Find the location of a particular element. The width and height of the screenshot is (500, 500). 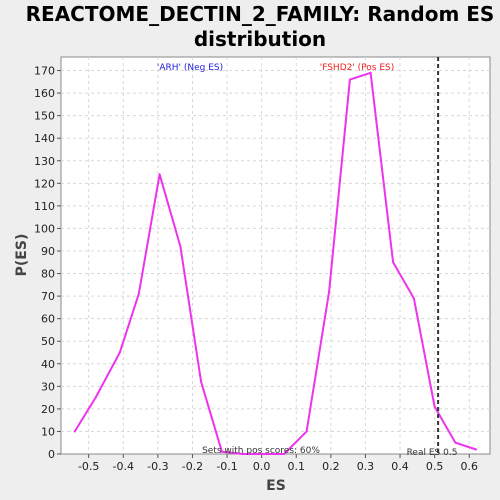

y-tick-label: 130 is located at coordinates (44, 161).